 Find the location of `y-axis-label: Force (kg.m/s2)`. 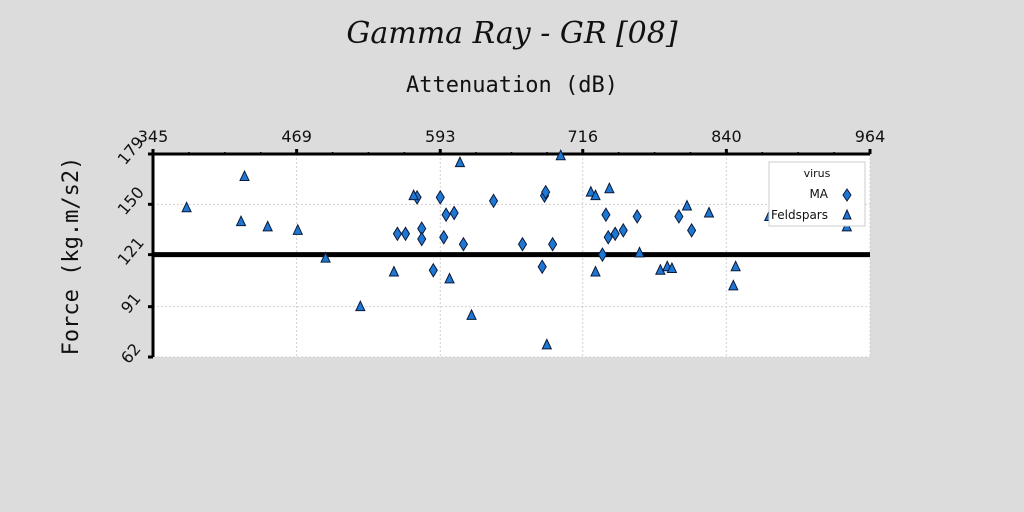

y-axis-label: Force (kg.m/s2) is located at coordinates (71, 256).